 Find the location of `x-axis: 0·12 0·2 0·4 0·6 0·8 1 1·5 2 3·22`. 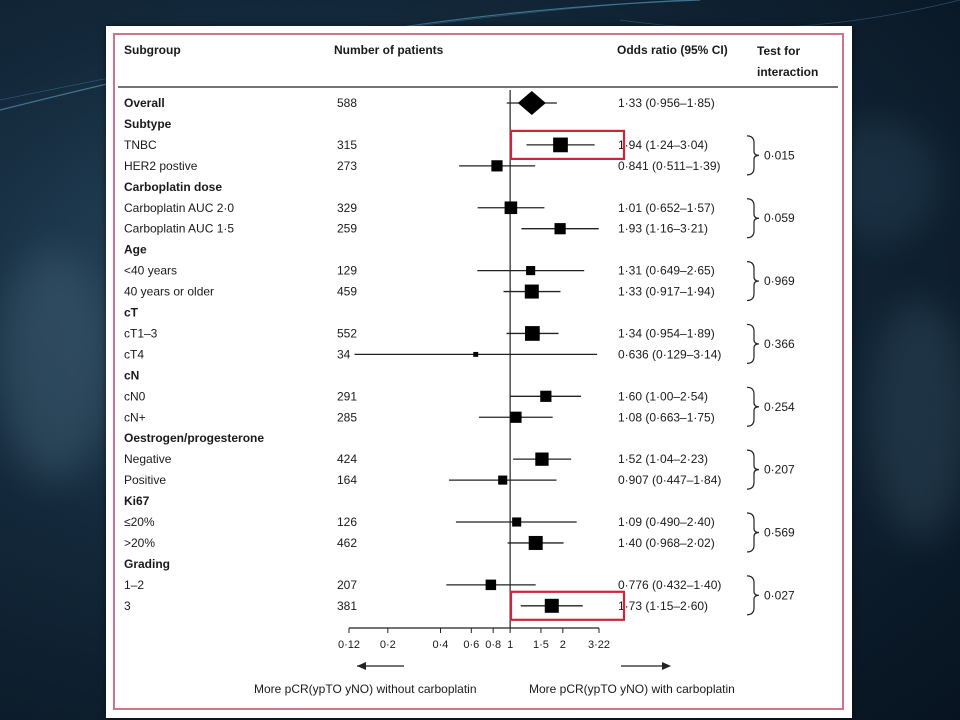

x-axis: 0·12 0·2 0·4 0·6 0·8 1 1·5 2 3·22 is located at coordinates (474, 639).